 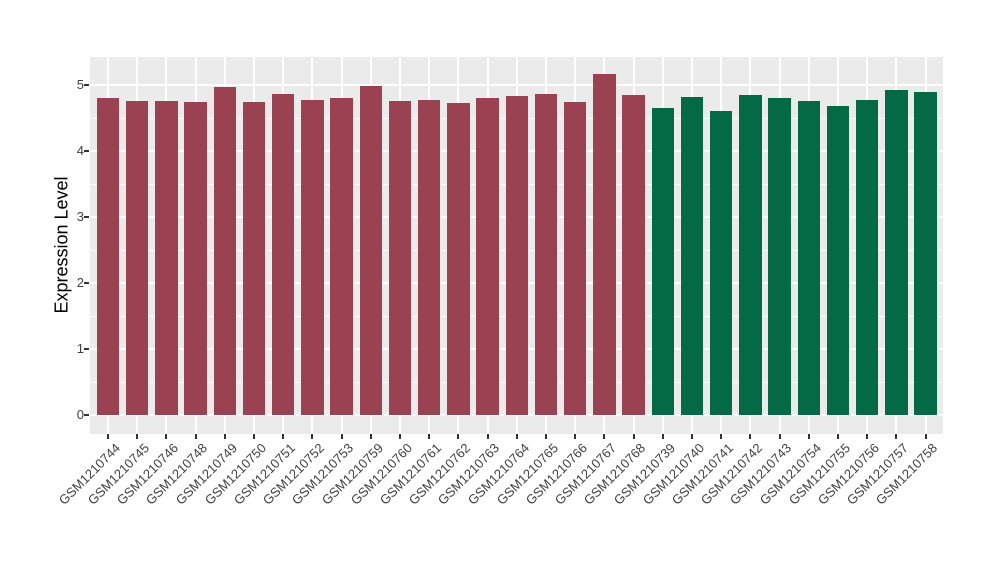 I want to click on bar-GSM1210761, so click(x=429, y=257).